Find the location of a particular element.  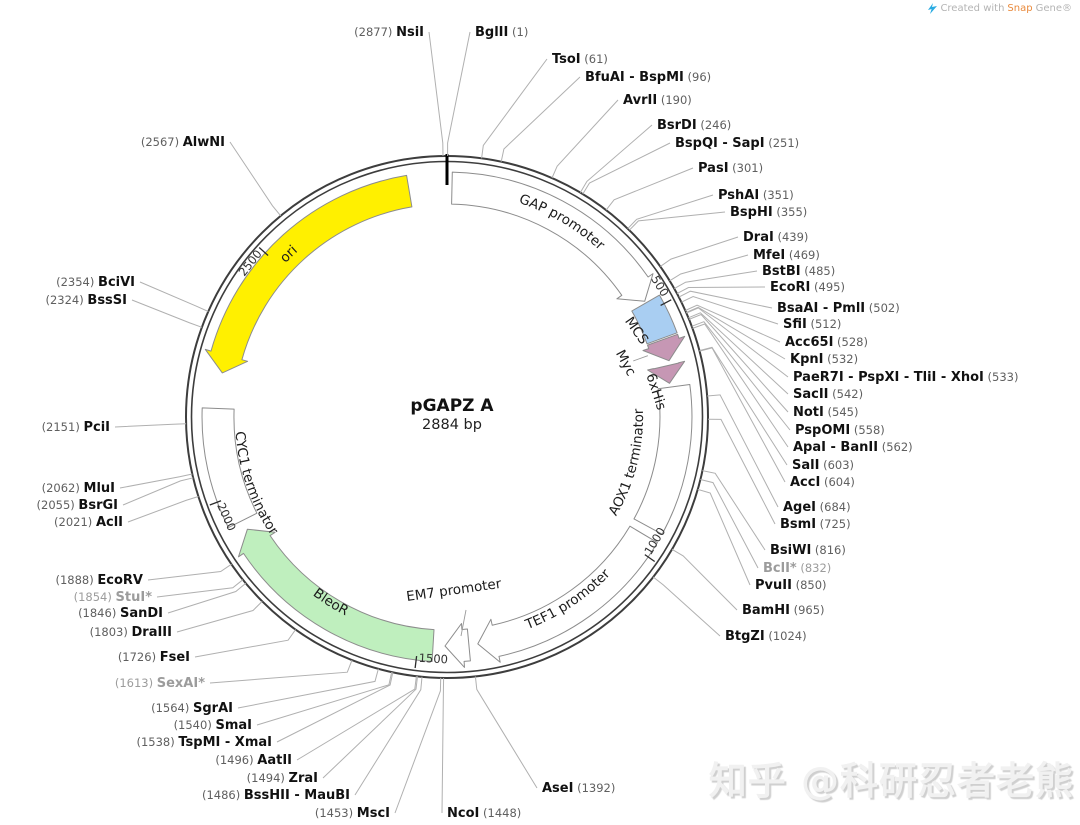

site-label-part: PshAI is located at coordinates (738, 195).